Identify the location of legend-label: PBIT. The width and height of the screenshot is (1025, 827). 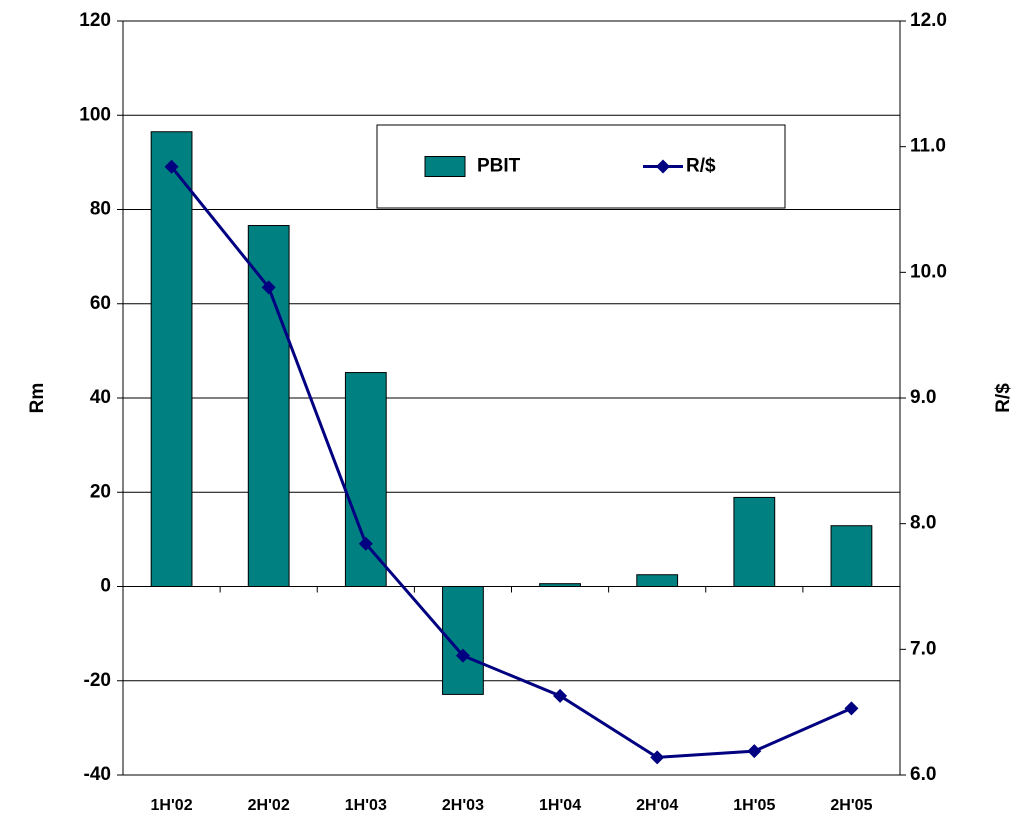
(499, 166).